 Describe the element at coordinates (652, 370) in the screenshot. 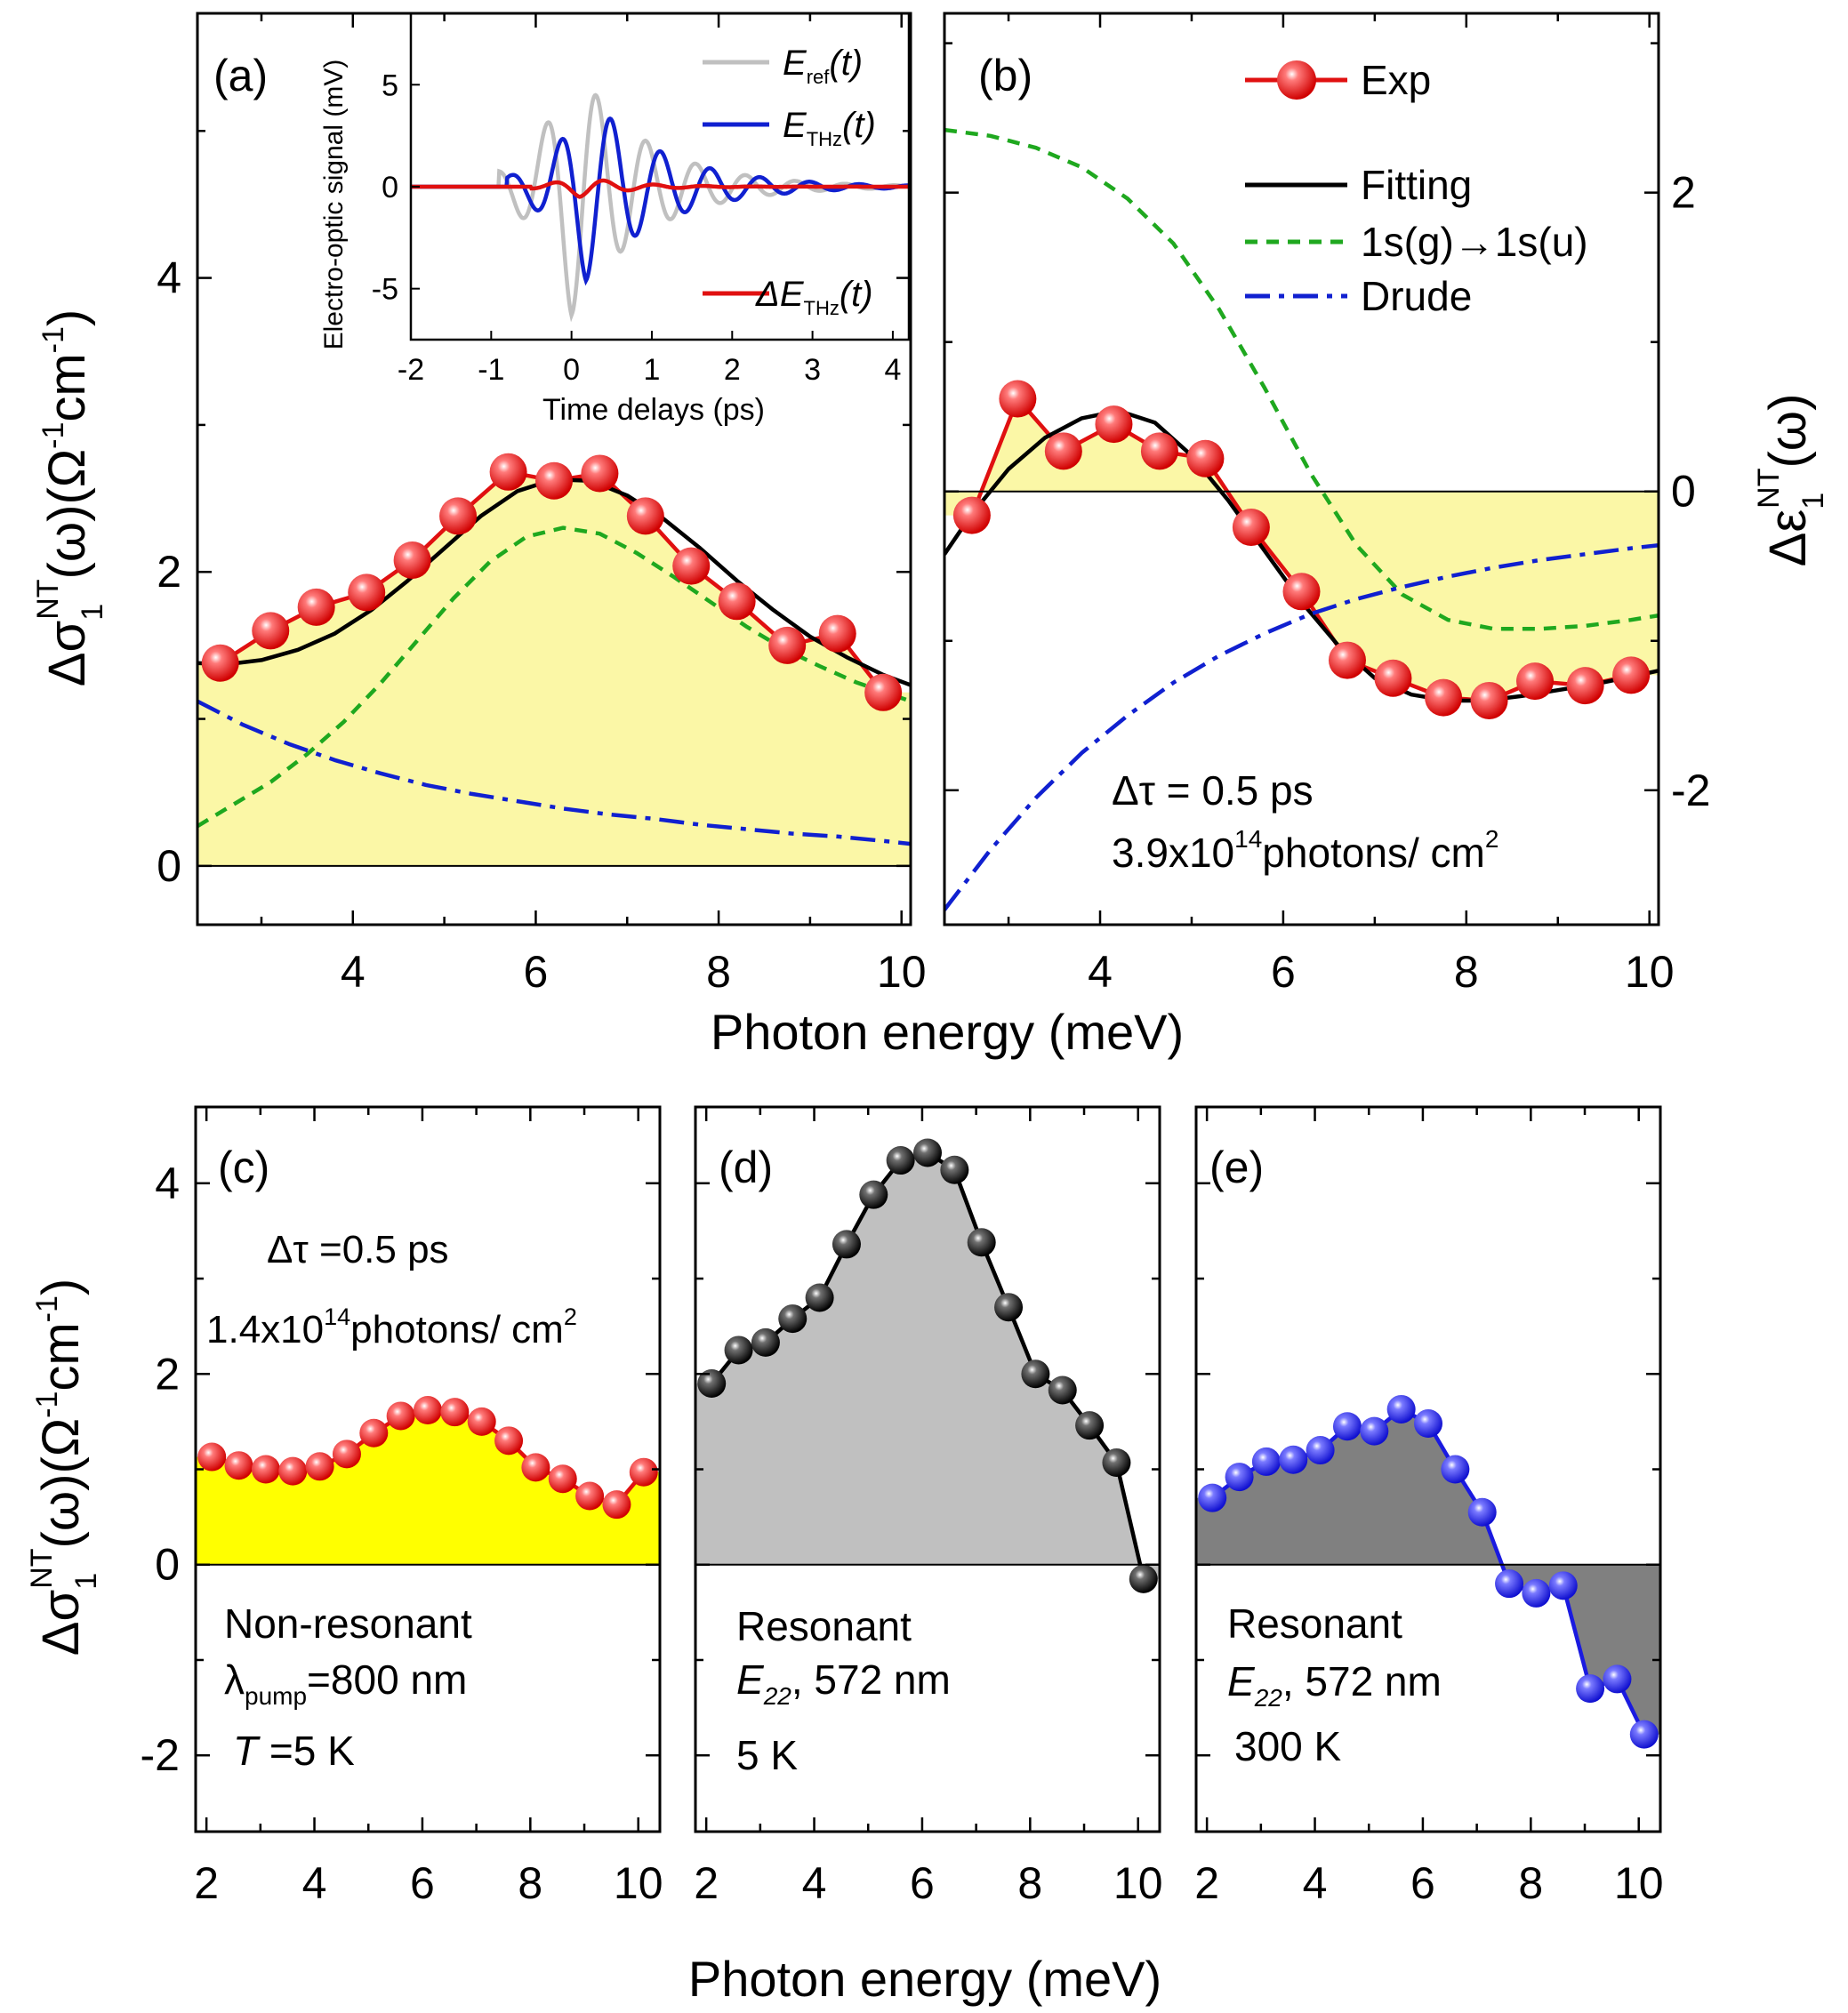

I see `inset-x-tick-label: 1` at that location.